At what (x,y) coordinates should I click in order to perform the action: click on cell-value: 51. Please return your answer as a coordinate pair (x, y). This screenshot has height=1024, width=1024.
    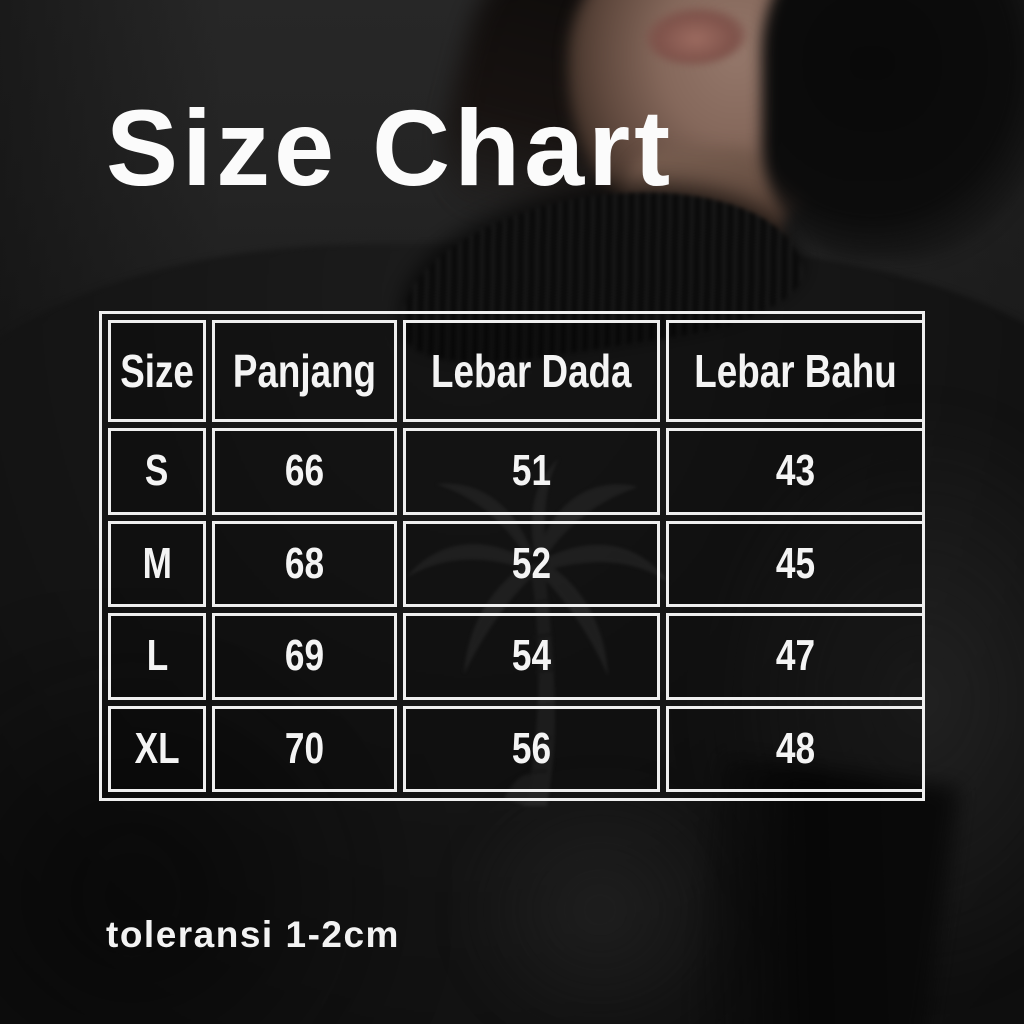
    Looking at the image, I should click on (531, 471).